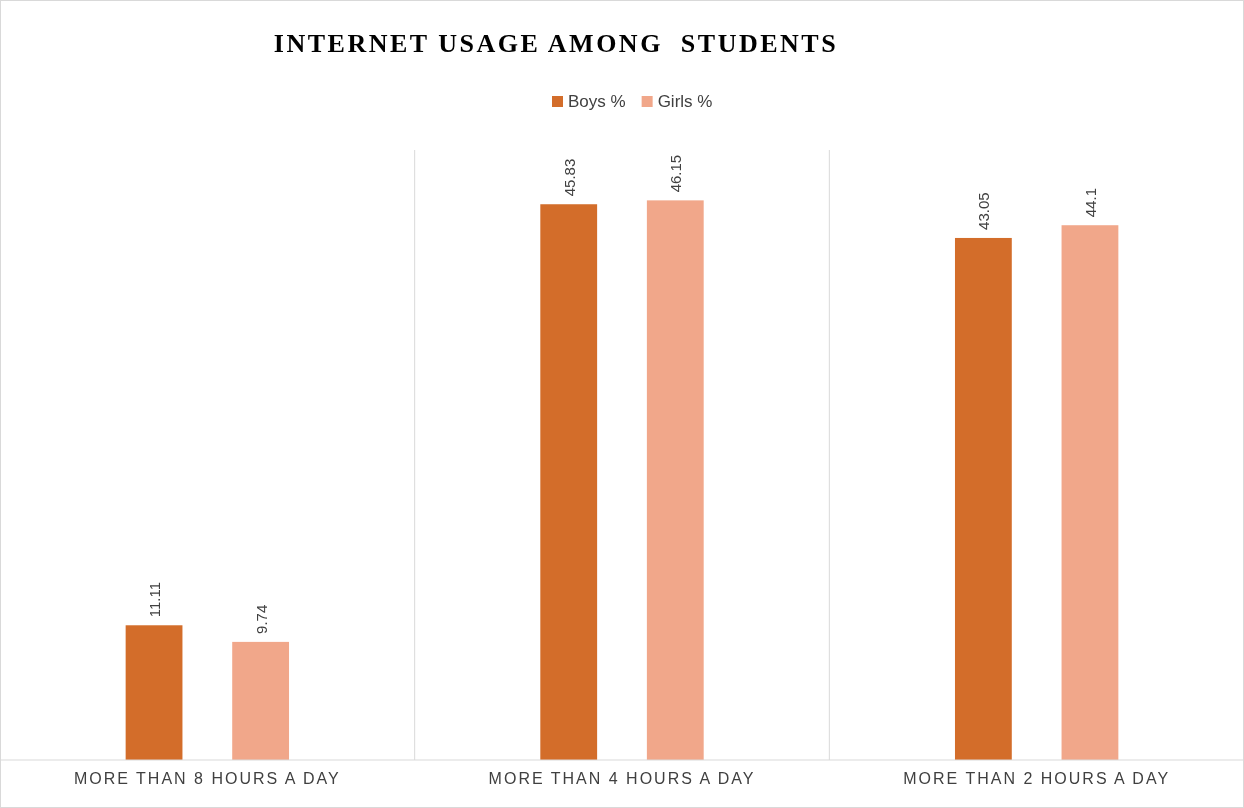 The image size is (1244, 808). What do you see at coordinates (676, 173) in the screenshot?
I see `data-label: 46.15` at bounding box center [676, 173].